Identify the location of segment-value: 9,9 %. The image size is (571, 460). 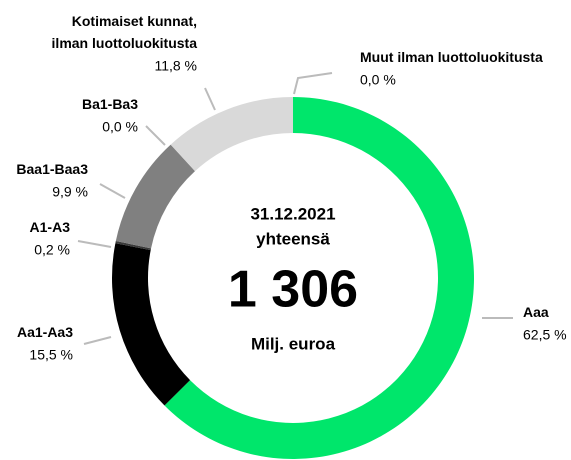
(70, 192).